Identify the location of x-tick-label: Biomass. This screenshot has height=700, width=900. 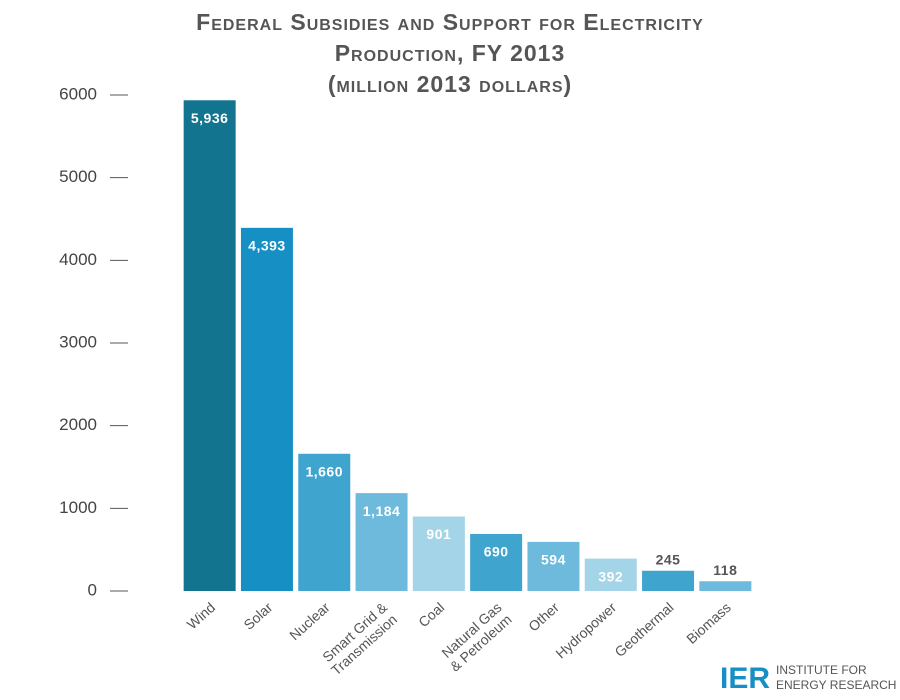
(708, 623).